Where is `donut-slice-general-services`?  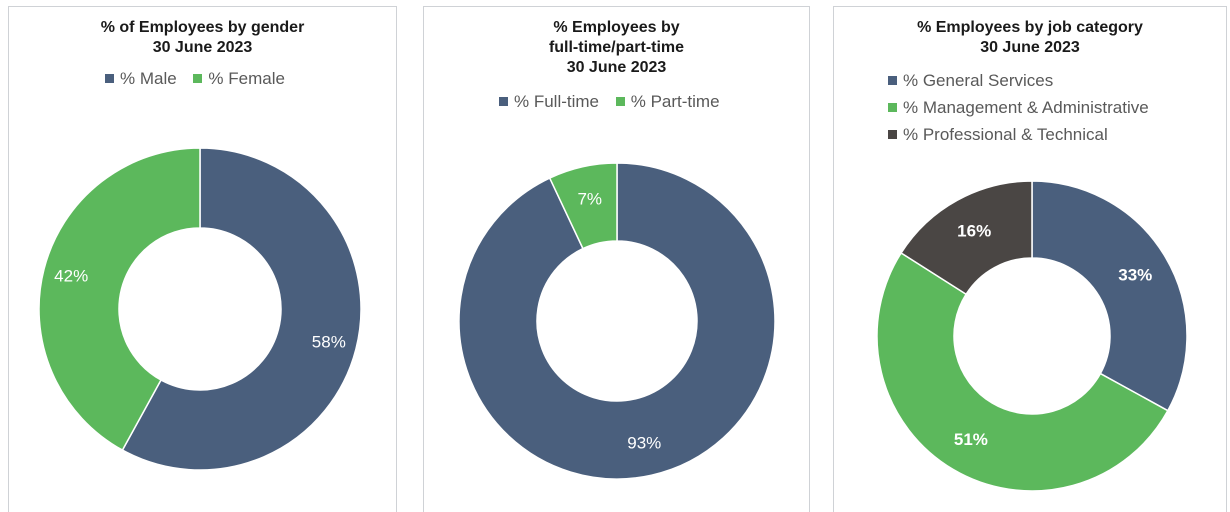 donut-slice-general-services is located at coordinates (1109, 296).